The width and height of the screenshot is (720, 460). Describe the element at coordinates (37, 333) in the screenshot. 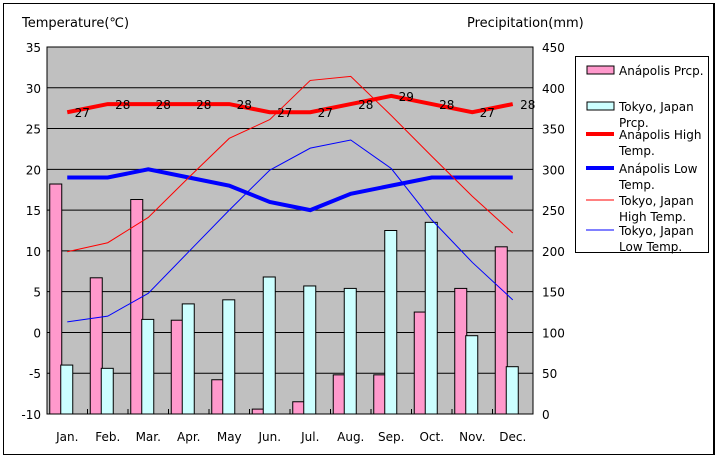

I see `left-tick-label: 0` at that location.